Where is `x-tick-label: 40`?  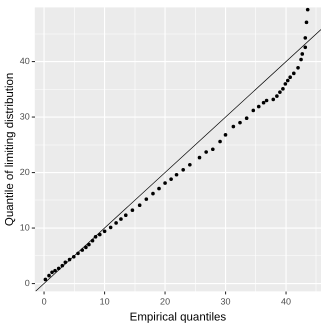 x-tick-label: 40 is located at coordinates (285, 301).